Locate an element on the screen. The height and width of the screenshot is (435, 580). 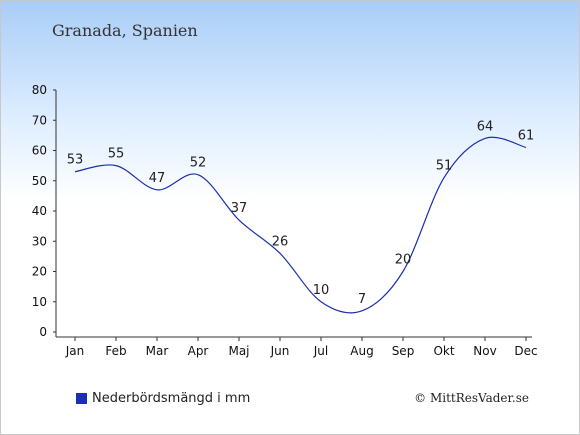
y-tick-label: 20 is located at coordinates (39, 272).